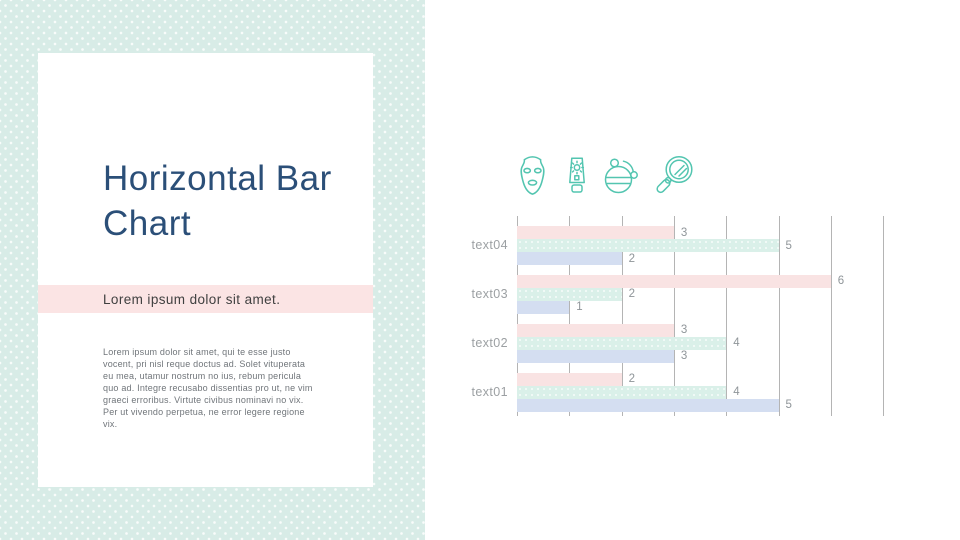  What do you see at coordinates (631, 294) in the screenshot?
I see `value-label-text03-series-mint: 2` at bounding box center [631, 294].